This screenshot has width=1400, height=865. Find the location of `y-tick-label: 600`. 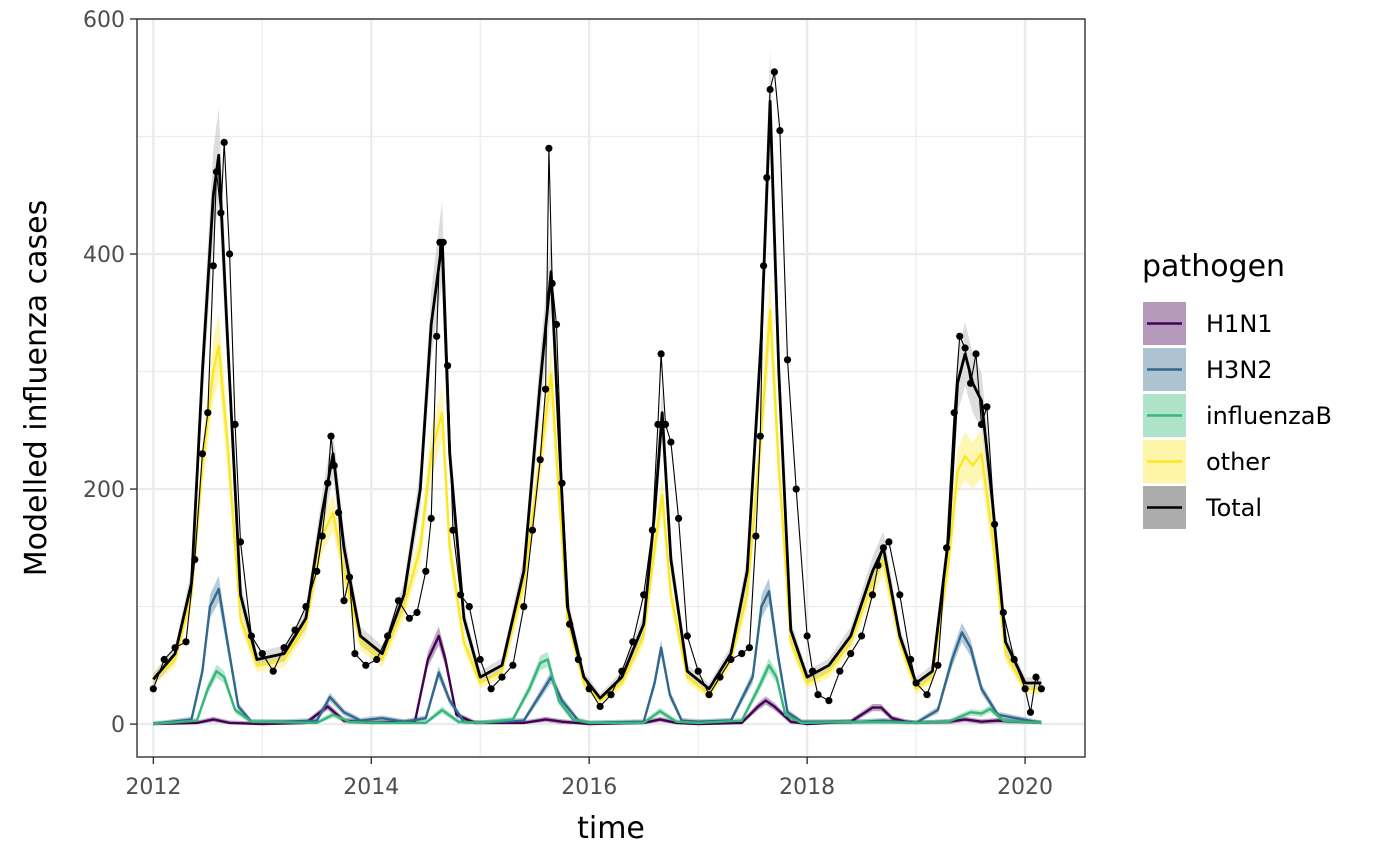

y-tick-label: 600 is located at coordinates (104, 20).